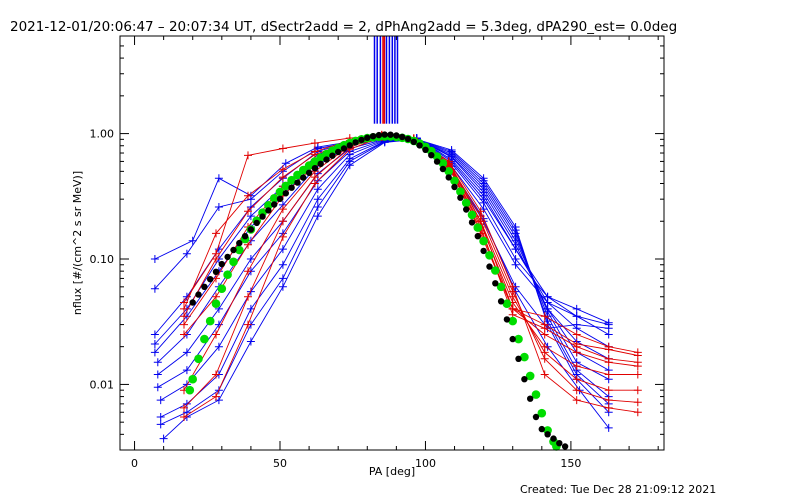 Image resolution: width=800 pixels, height=500 pixels. I want to click on y-axis-label: nflux [#/(cm^2 s sr MeV)], so click(77, 243).